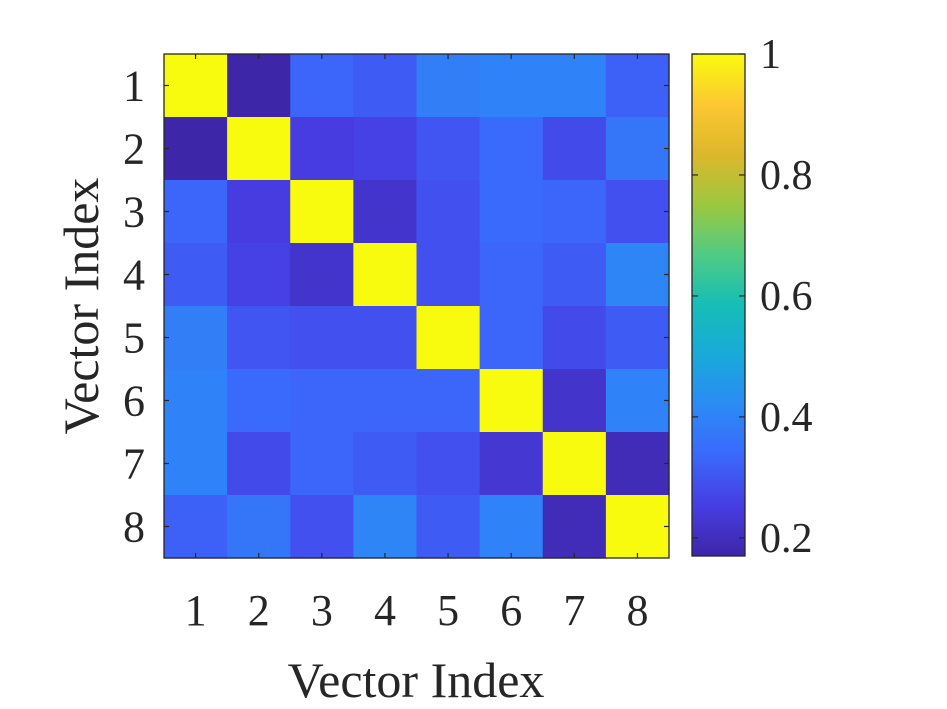 The width and height of the screenshot is (947, 709). What do you see at coordinates (322, 610) in the screenshot?
I see `x-tick-label-3: 3` at bounding box center [322, 610].